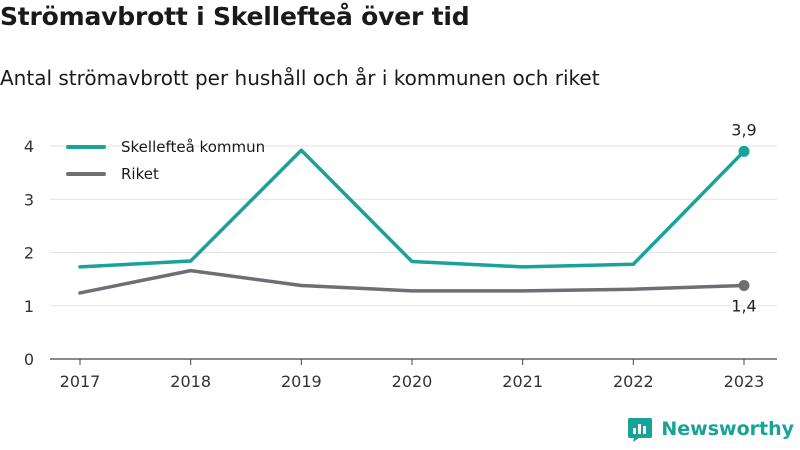 Image resolution: width=800 pixels, height=450 pixels. Describe the element at coordinates (633, 381) in the screenshot. I see `x-tick-label: 2022` at that location.